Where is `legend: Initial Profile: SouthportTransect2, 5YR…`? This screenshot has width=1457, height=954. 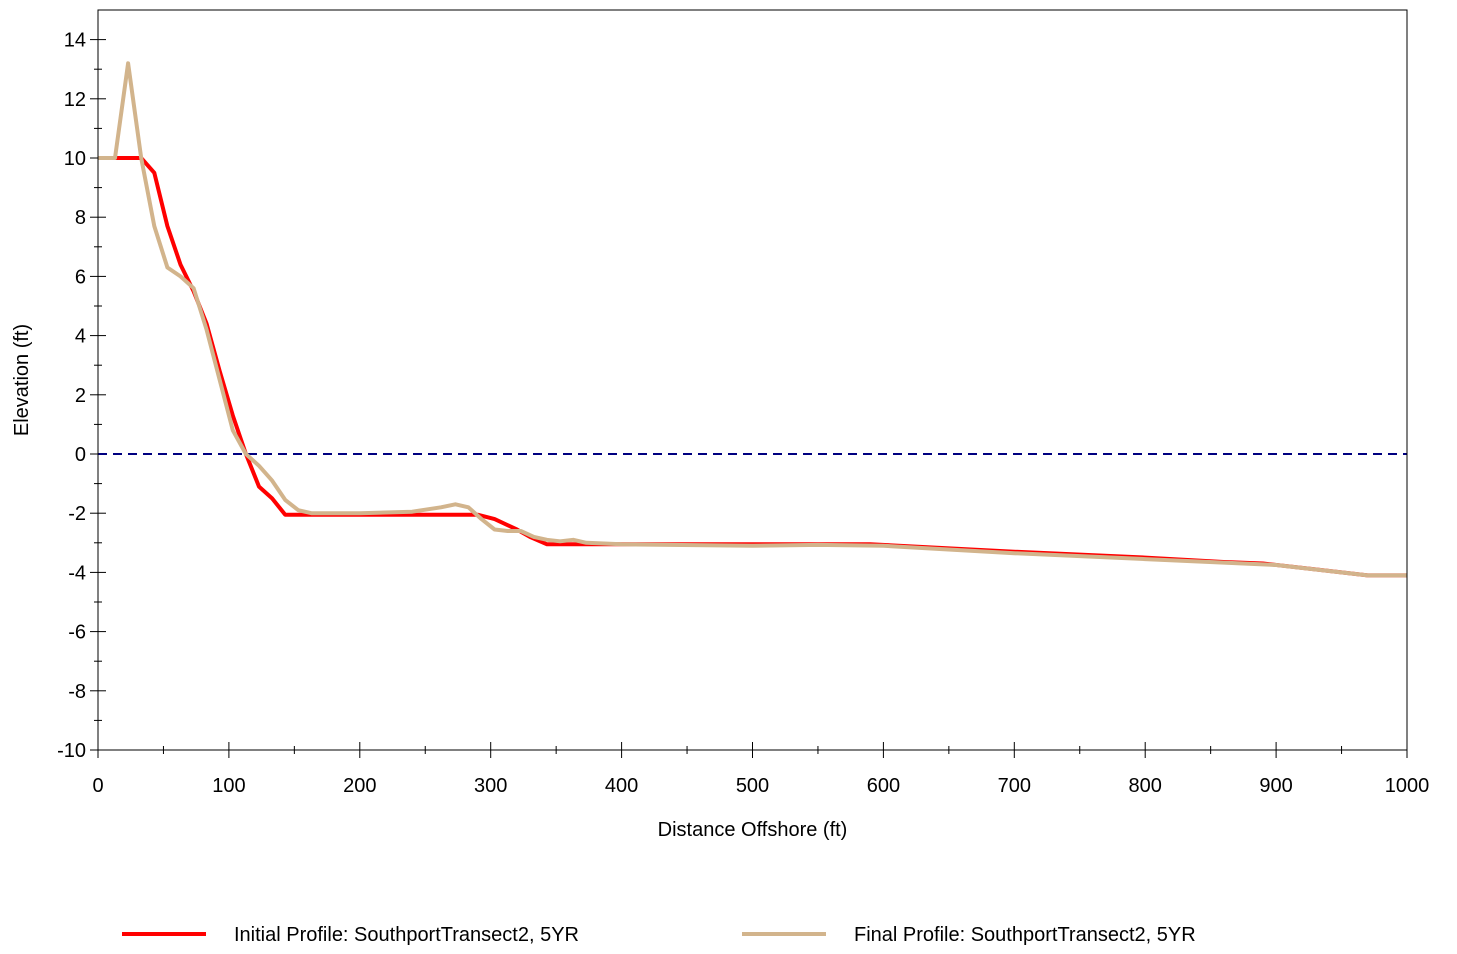
legend: Initial Profile: SouthportTransect2, 5YR… is located at coordinates (659, 935).